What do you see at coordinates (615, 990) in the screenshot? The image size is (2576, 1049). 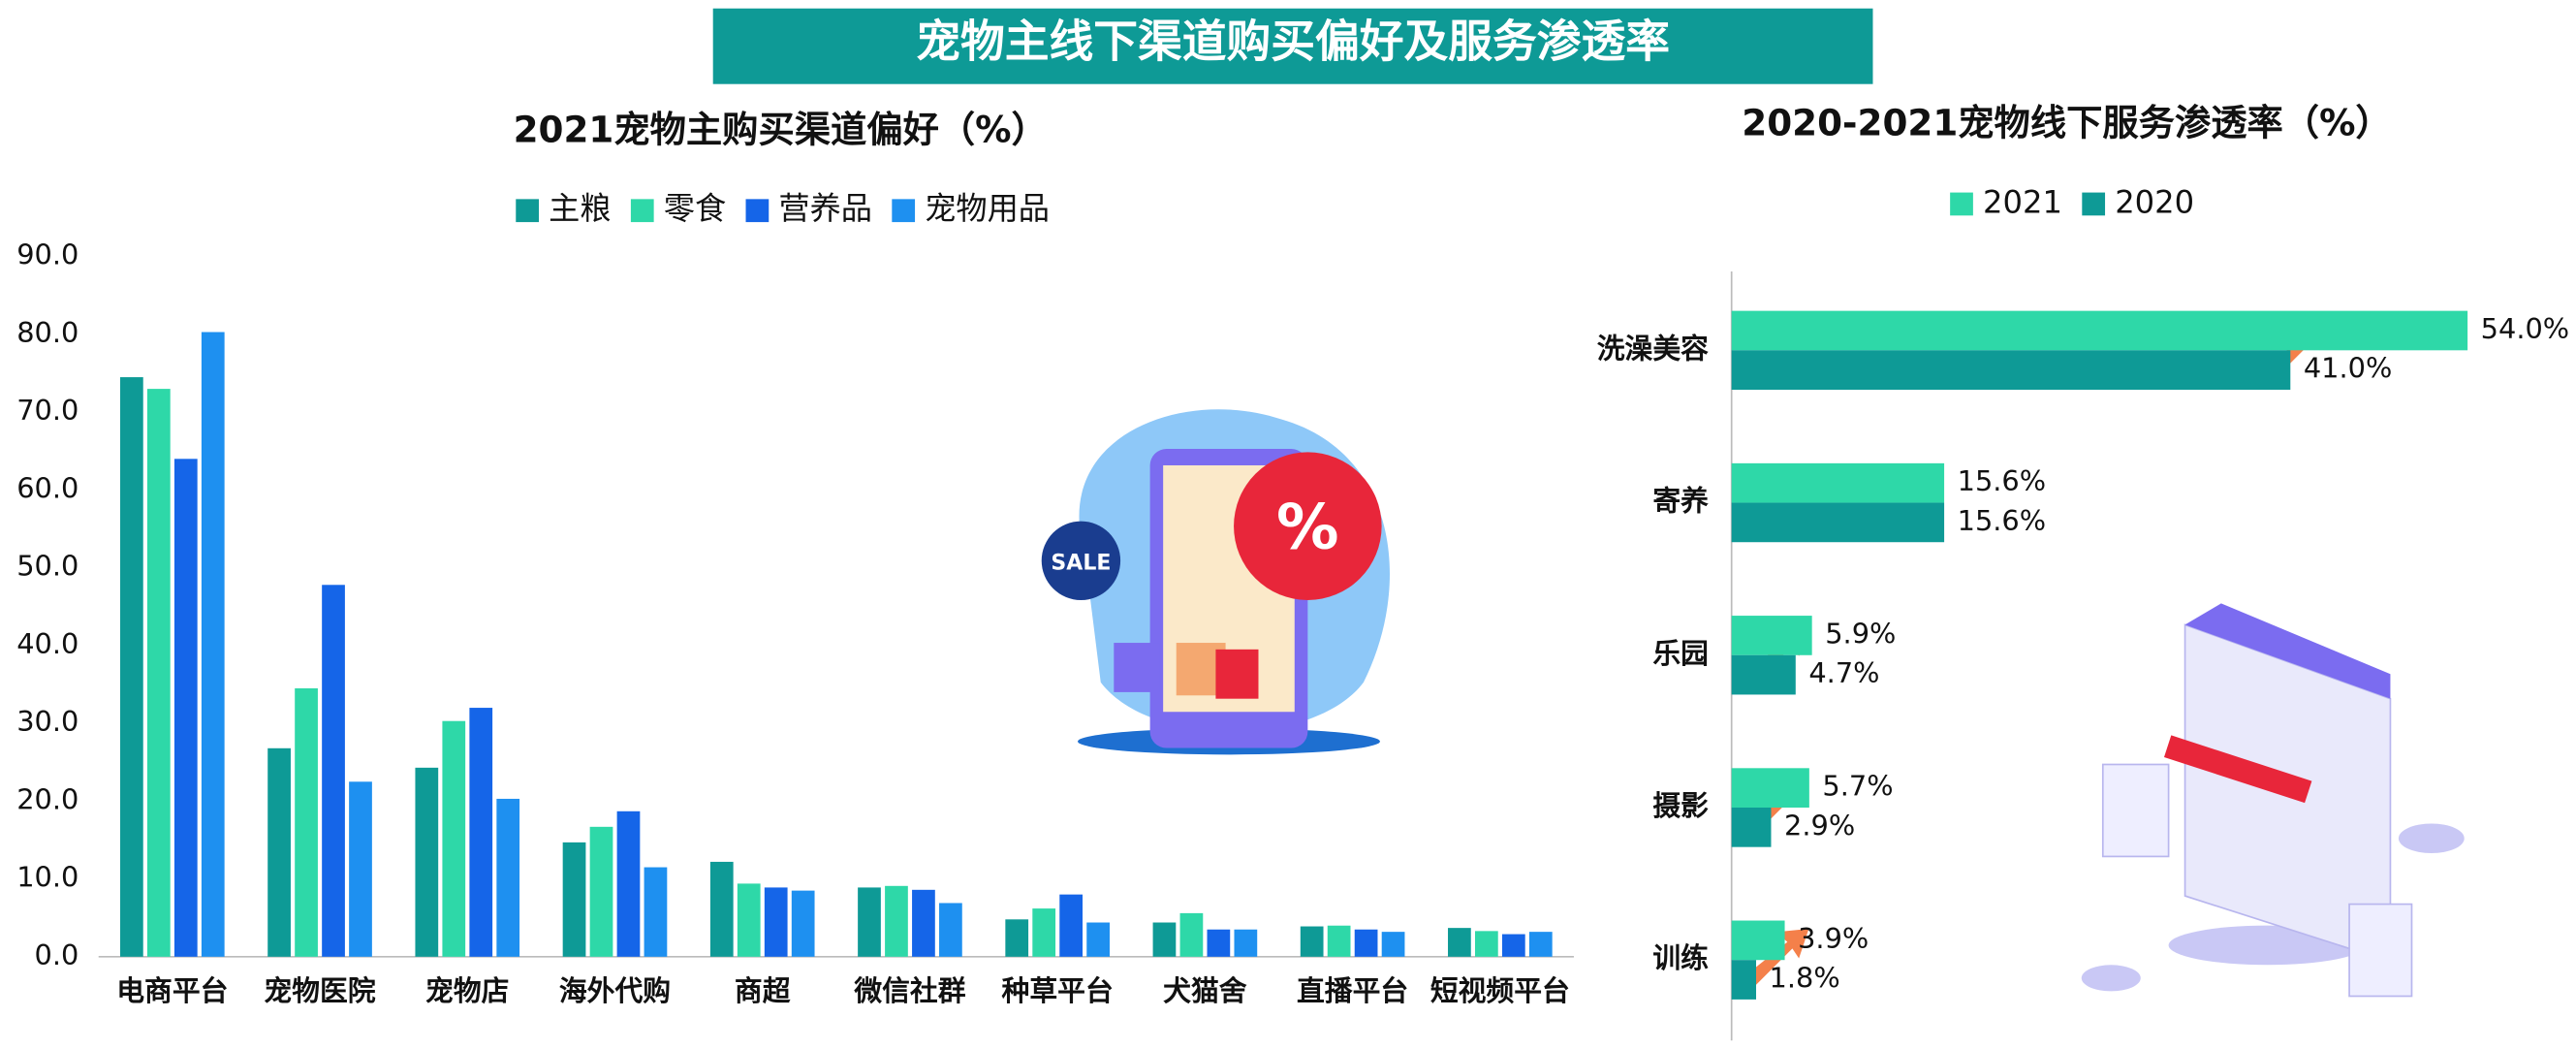 I see `x-tick-label: 海外代购` at bounding box center [615, 990].